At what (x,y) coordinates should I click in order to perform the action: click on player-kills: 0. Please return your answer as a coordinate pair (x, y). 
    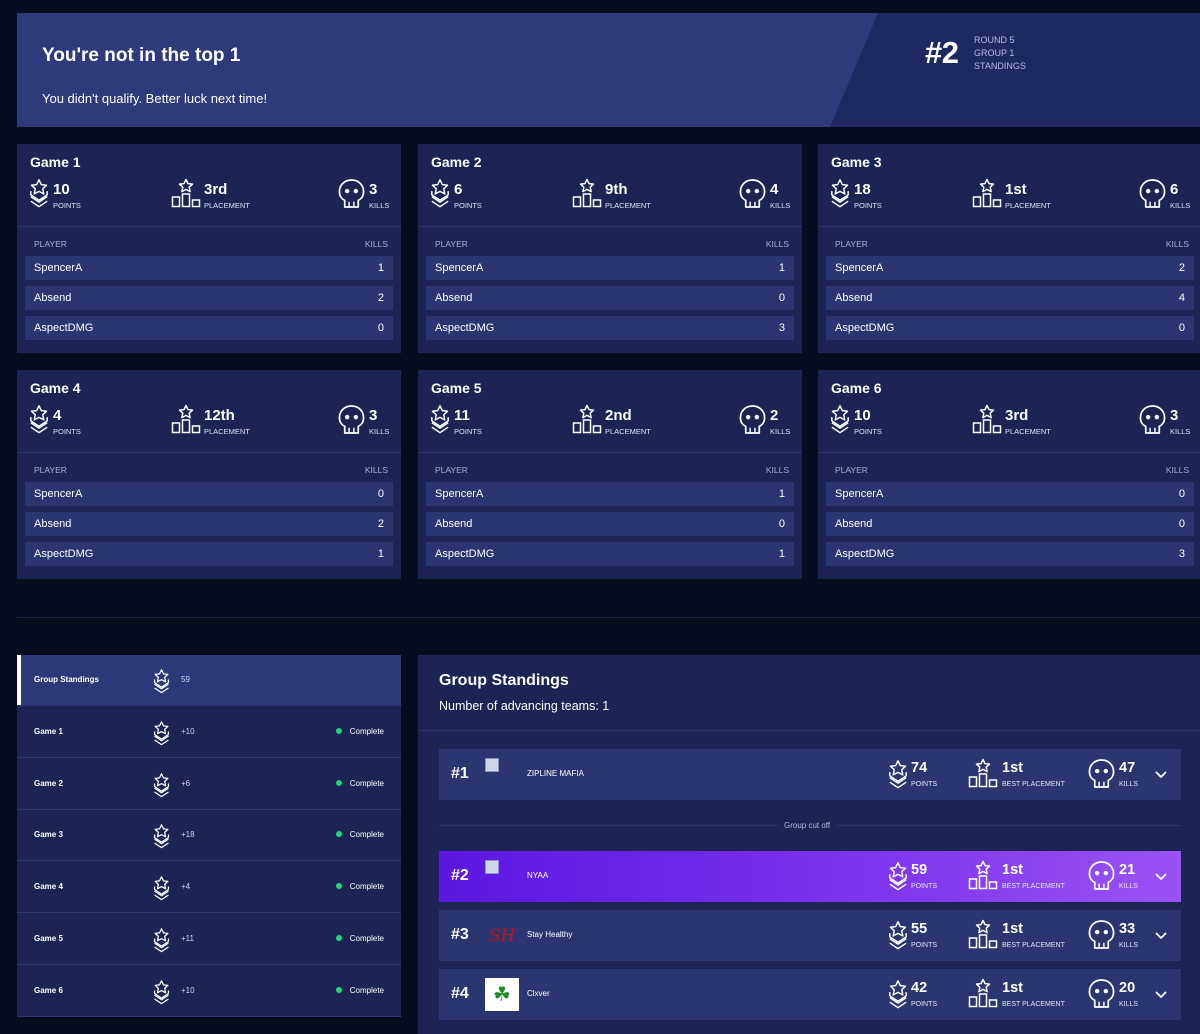
    Looking at the image, I should click on (1181, 494).